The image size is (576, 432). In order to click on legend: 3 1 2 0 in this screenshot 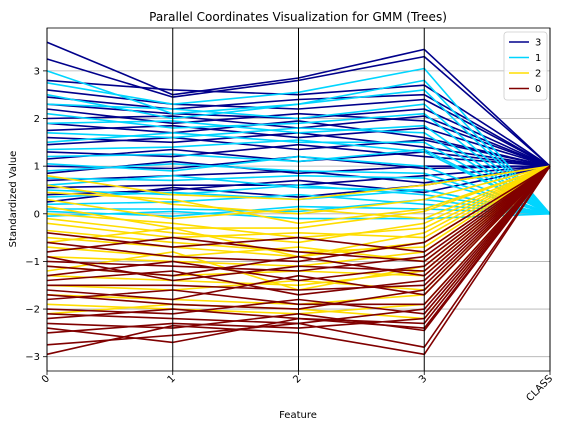, I will do `click(525, 66)`.